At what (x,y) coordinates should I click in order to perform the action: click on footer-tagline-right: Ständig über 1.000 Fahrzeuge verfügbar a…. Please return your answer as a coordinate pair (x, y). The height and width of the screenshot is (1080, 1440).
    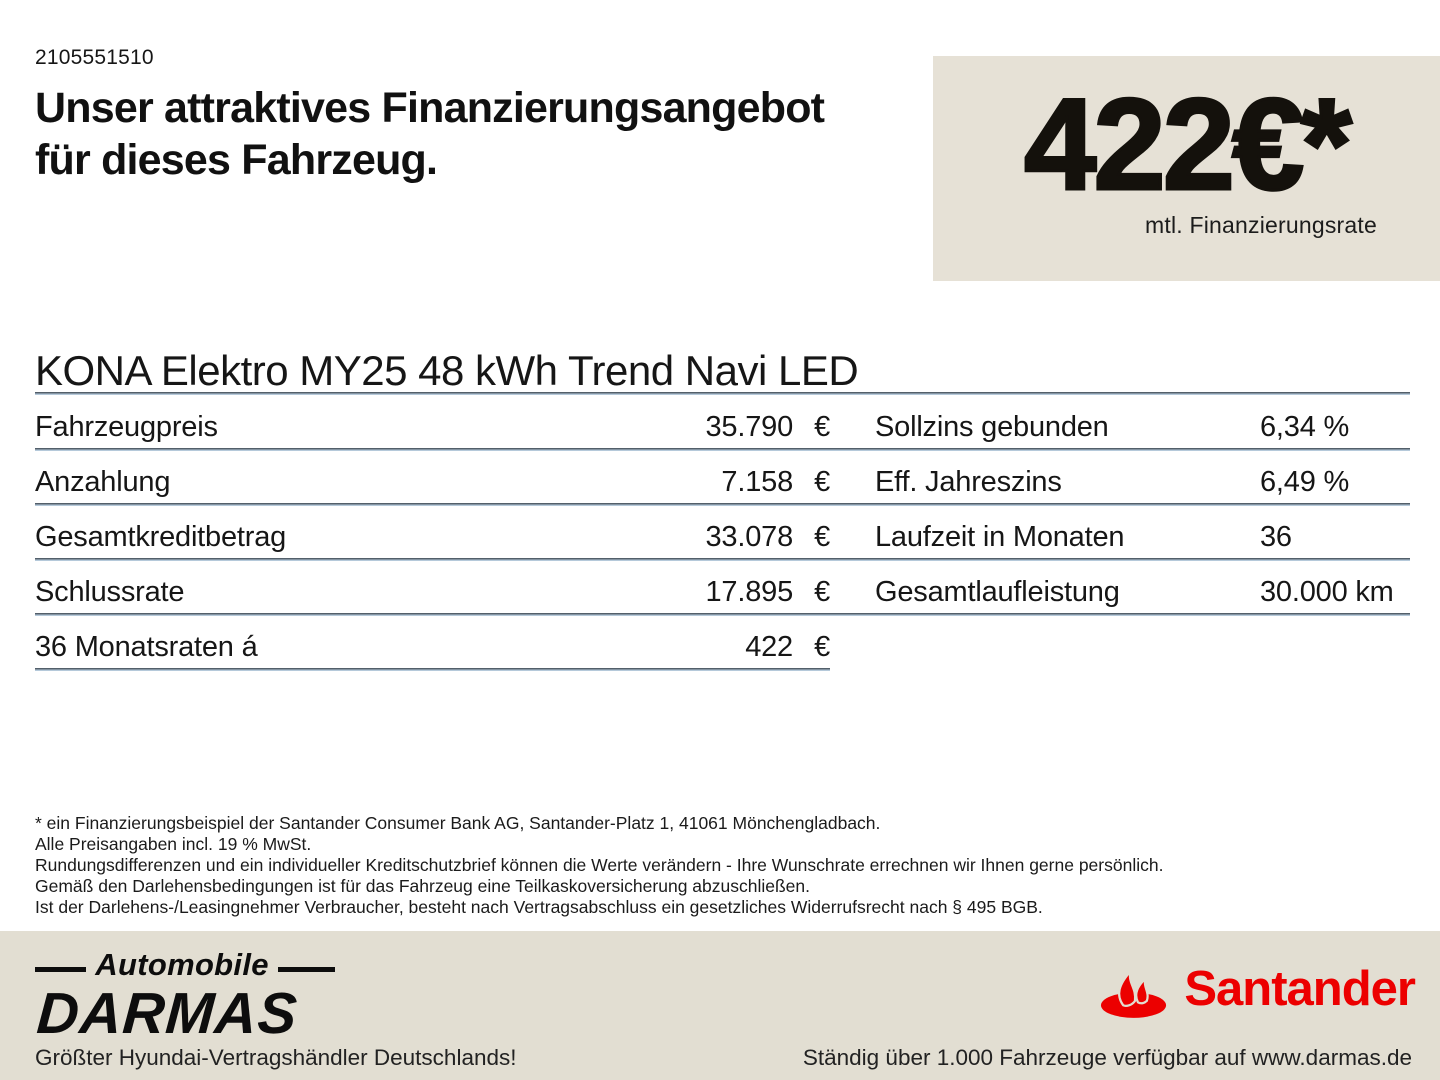
    Looking at the image, I should click on (1107, 1057).